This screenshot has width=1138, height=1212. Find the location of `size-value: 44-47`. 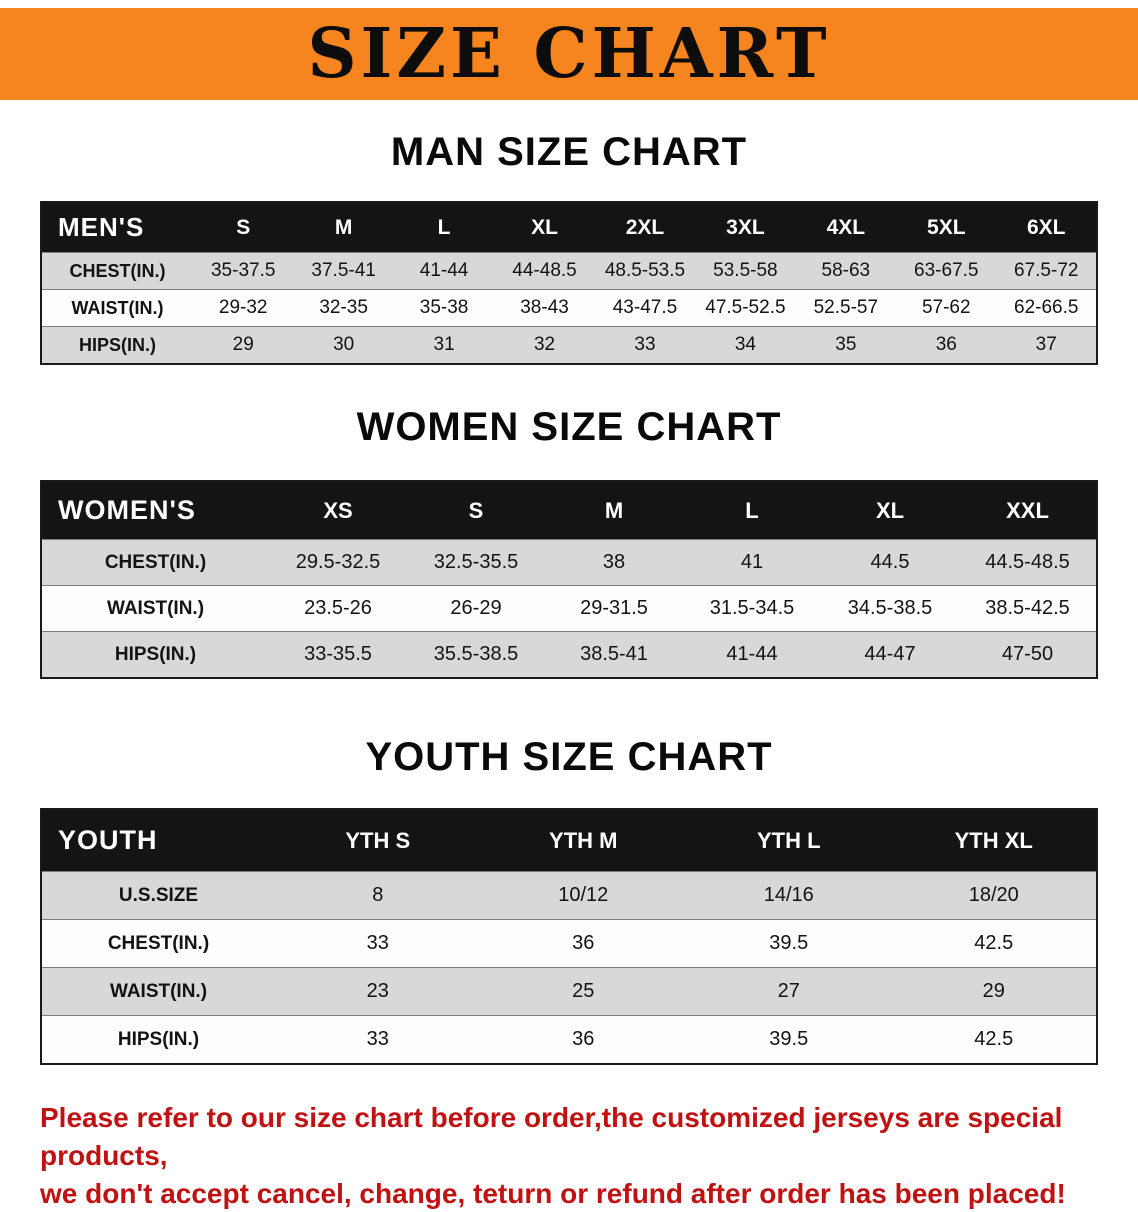

size-value: 44-47 is located at coordinates (890, 654).